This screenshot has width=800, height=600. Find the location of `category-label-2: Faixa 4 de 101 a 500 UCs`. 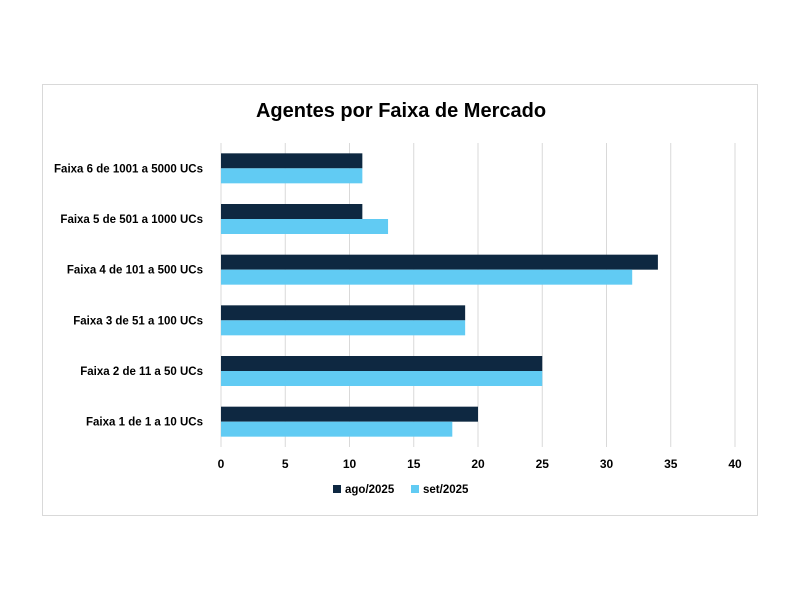

category-label-2: Faixa 4 de 101 a 500 UCs is located at coordinates (135, 271).